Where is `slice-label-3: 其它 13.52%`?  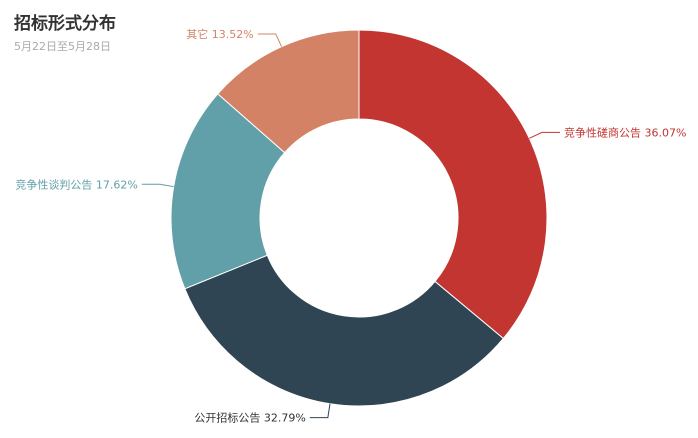
slice-label-3: 其它 13.52% is located at coordinates (219, 34).